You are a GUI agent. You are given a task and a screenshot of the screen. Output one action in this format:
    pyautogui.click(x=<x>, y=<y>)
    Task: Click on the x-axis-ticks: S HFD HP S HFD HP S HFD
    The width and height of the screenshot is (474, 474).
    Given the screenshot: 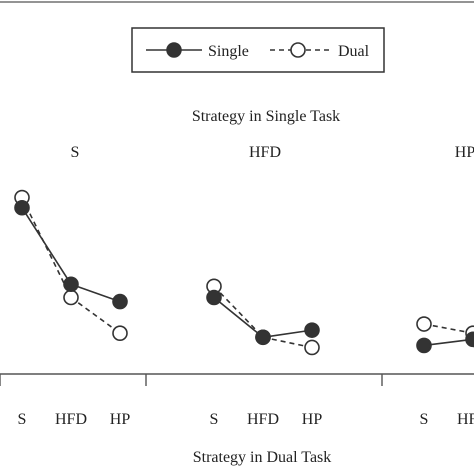 What is the action you would take?
    pyautogui.click(x=237, y=401)
    